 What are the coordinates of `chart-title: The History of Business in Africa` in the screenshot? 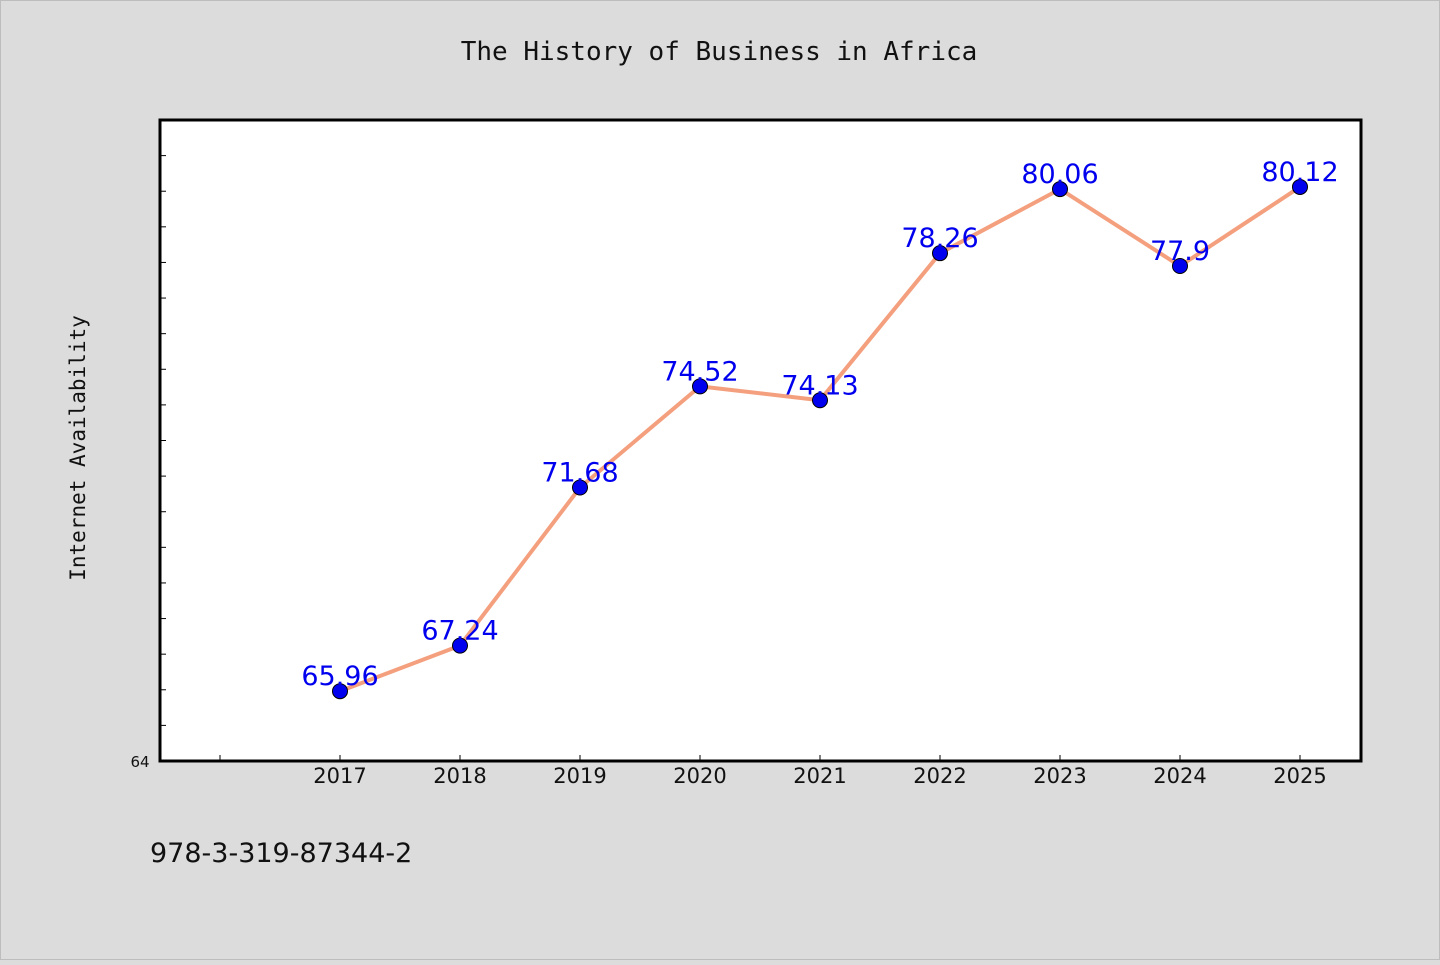 It's located at (719, 52).